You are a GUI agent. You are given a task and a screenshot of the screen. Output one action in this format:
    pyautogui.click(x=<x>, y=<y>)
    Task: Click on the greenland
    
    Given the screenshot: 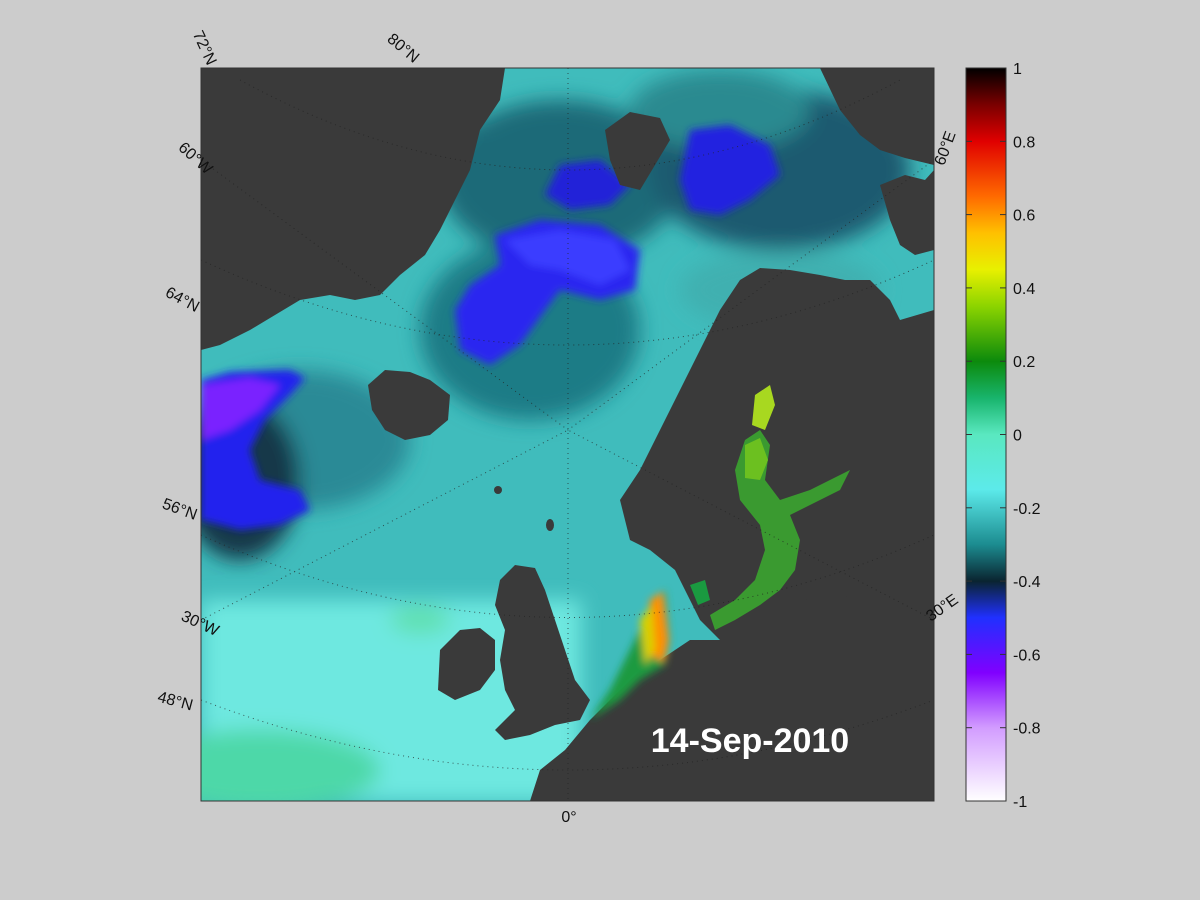 What is the action you would take?
    pyautogui.click(x=353, y=209)
    